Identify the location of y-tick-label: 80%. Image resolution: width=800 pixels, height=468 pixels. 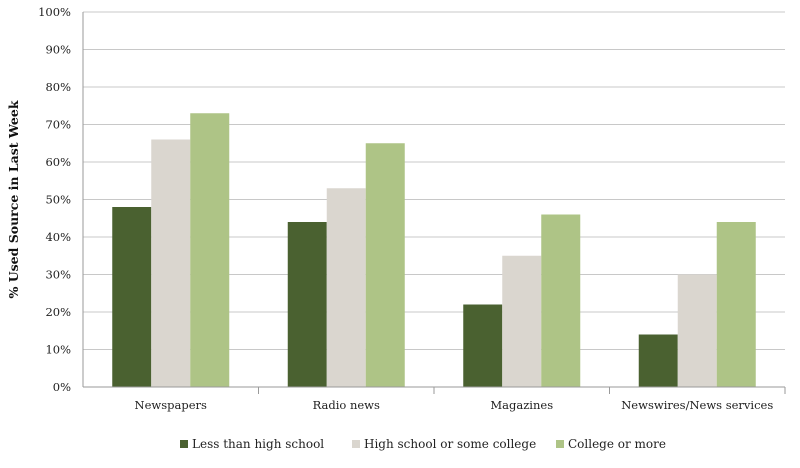
(58, 87).